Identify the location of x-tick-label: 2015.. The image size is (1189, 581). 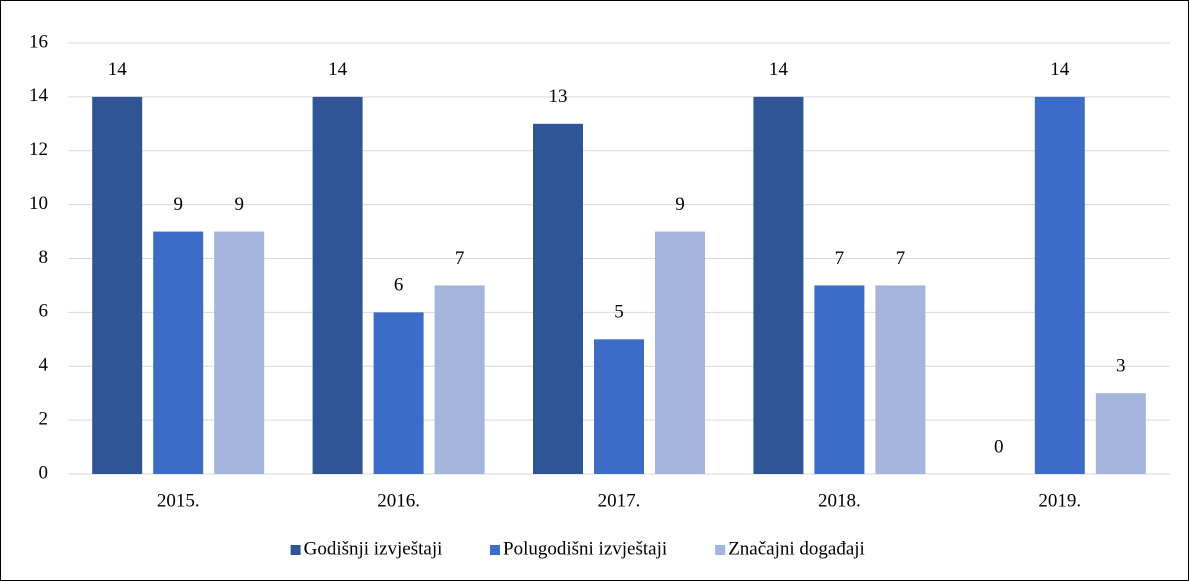
(178, 500).